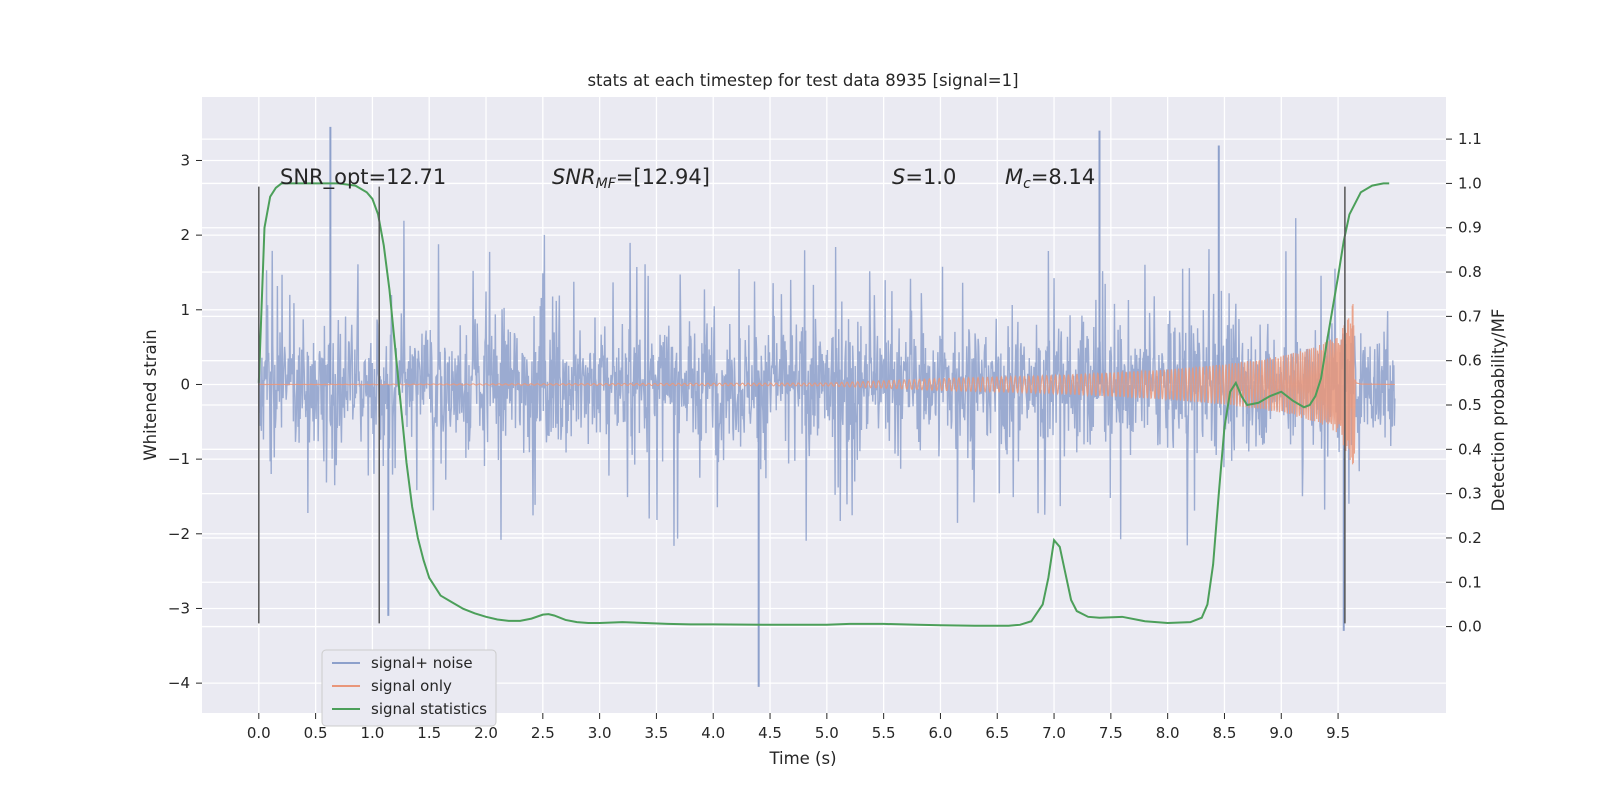  Describe the element at coordinates (429, 709) in the screenshot. I see `legend-label-stats: signal statistics` at that location.